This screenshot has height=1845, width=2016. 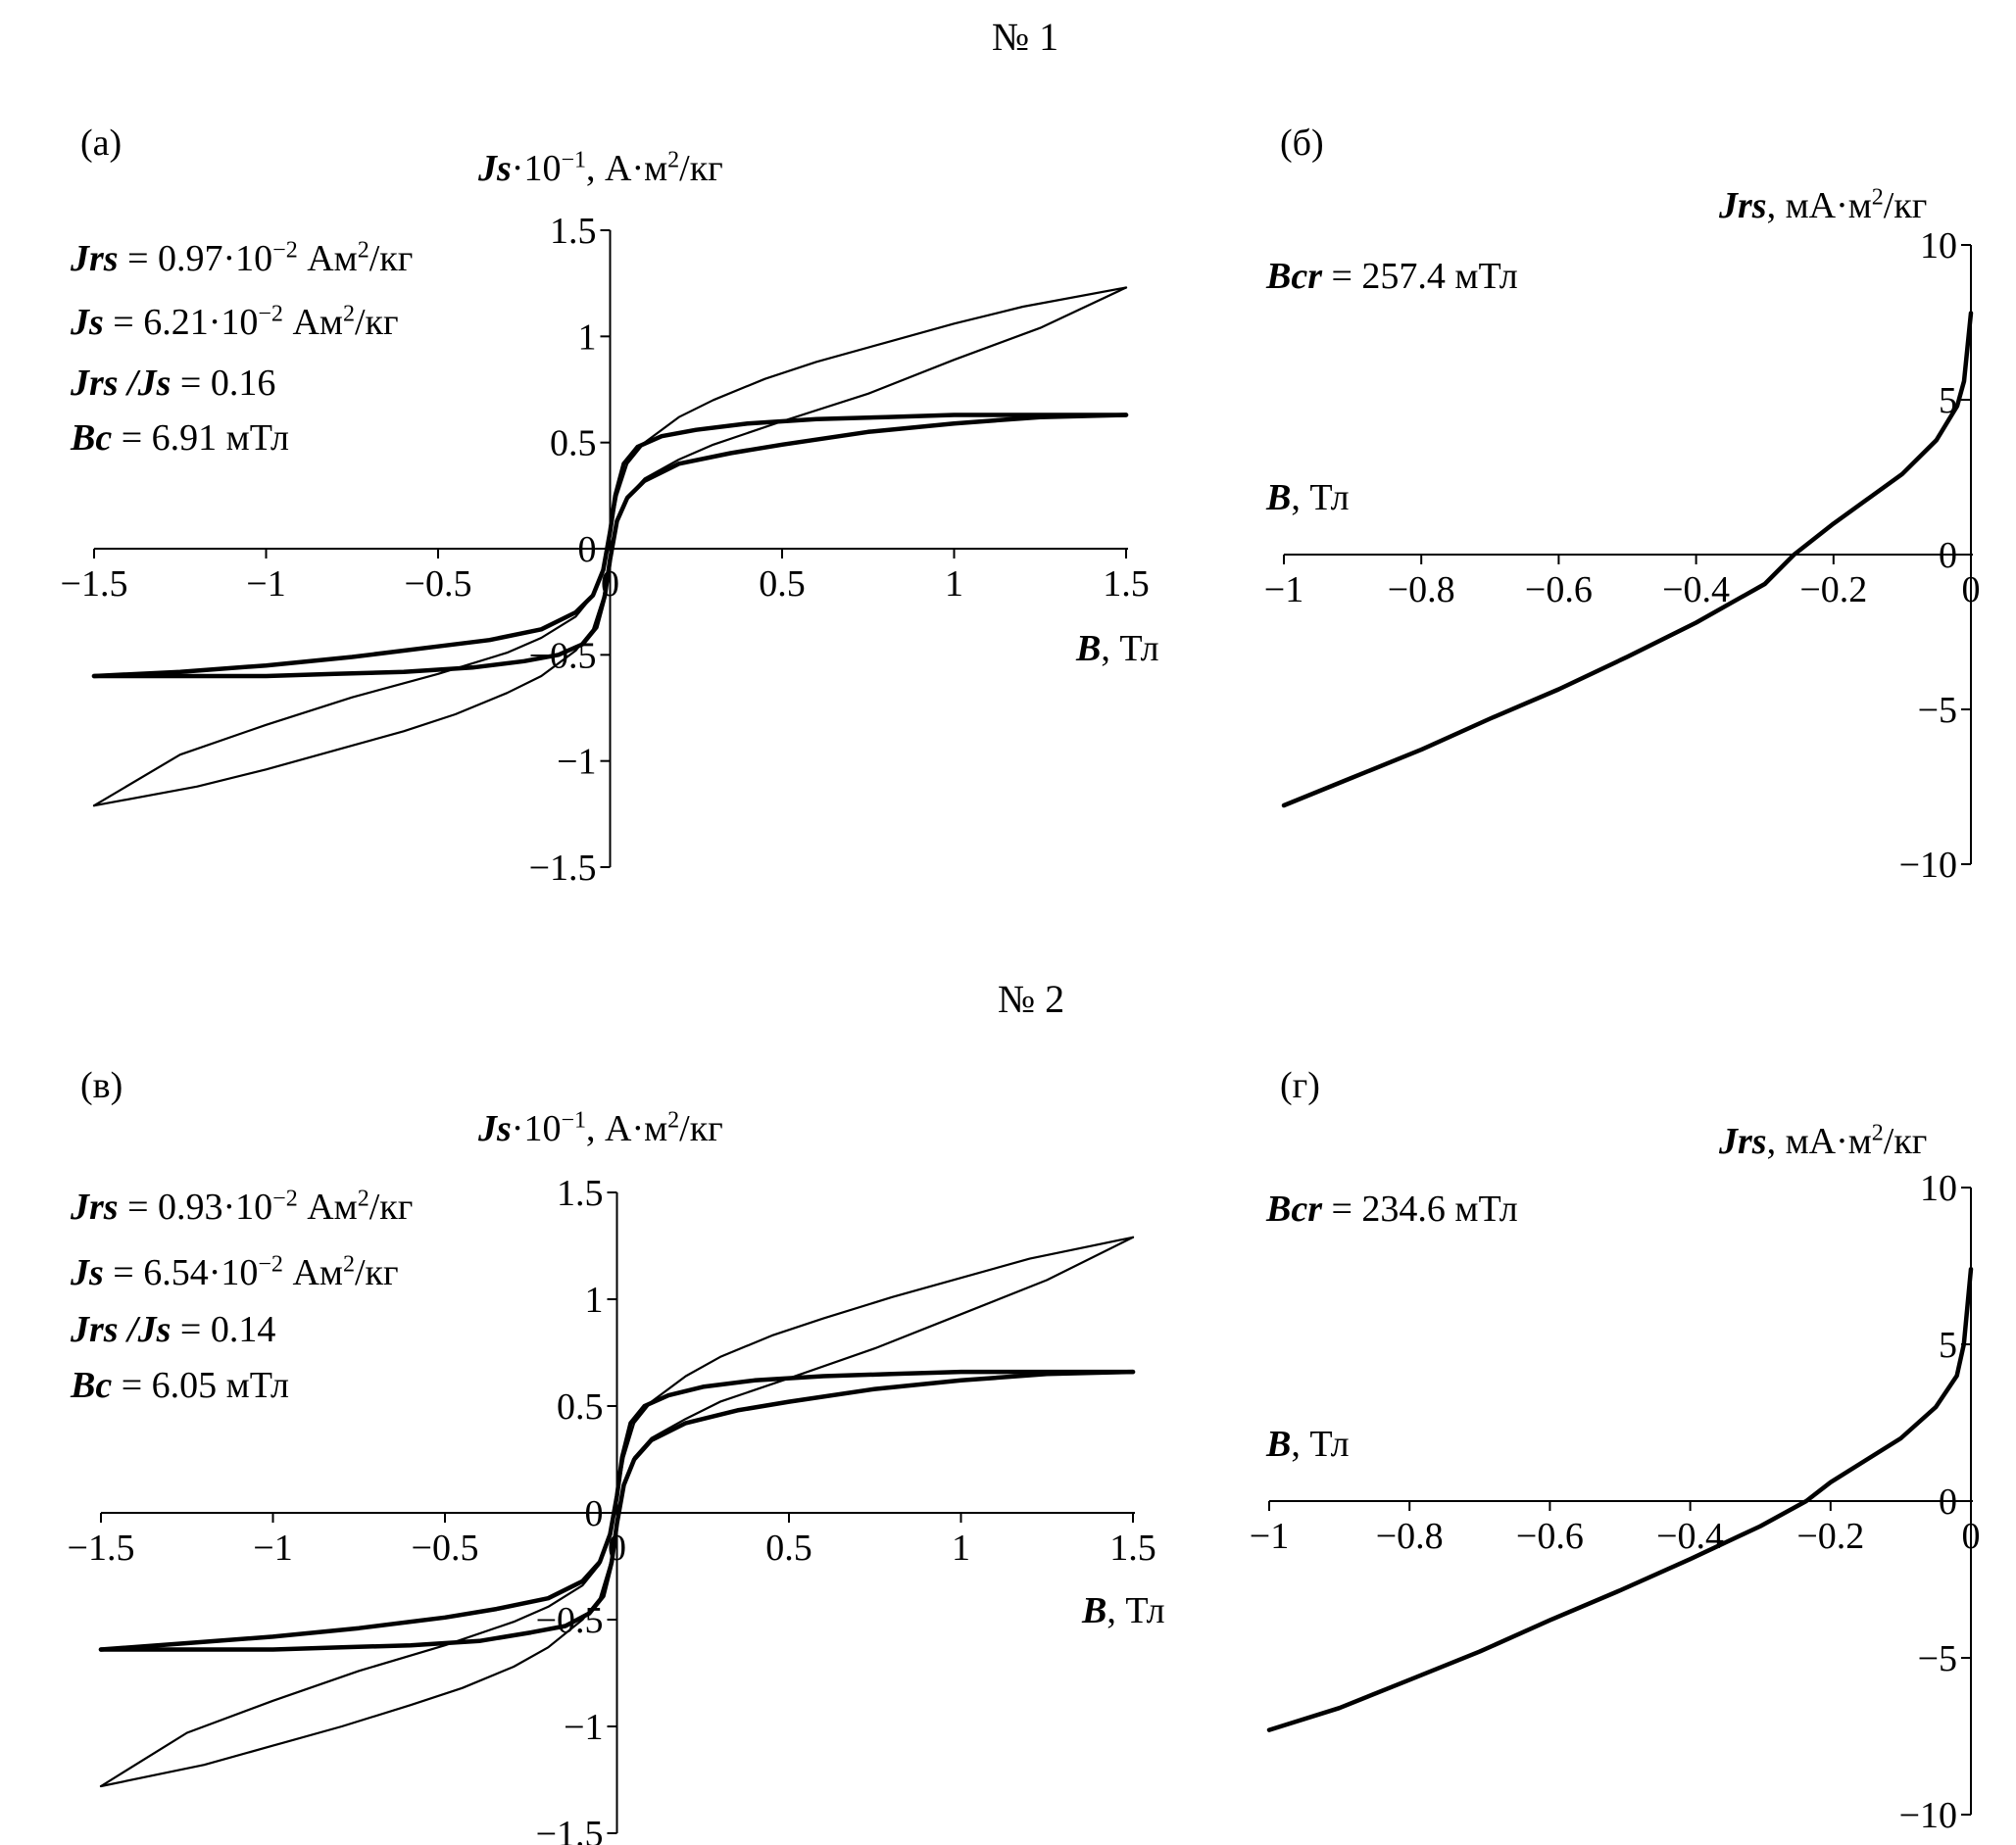 I want to click on y-axis-label: Jrs, мА·м2/кг, so click(x=1823, y=1141).